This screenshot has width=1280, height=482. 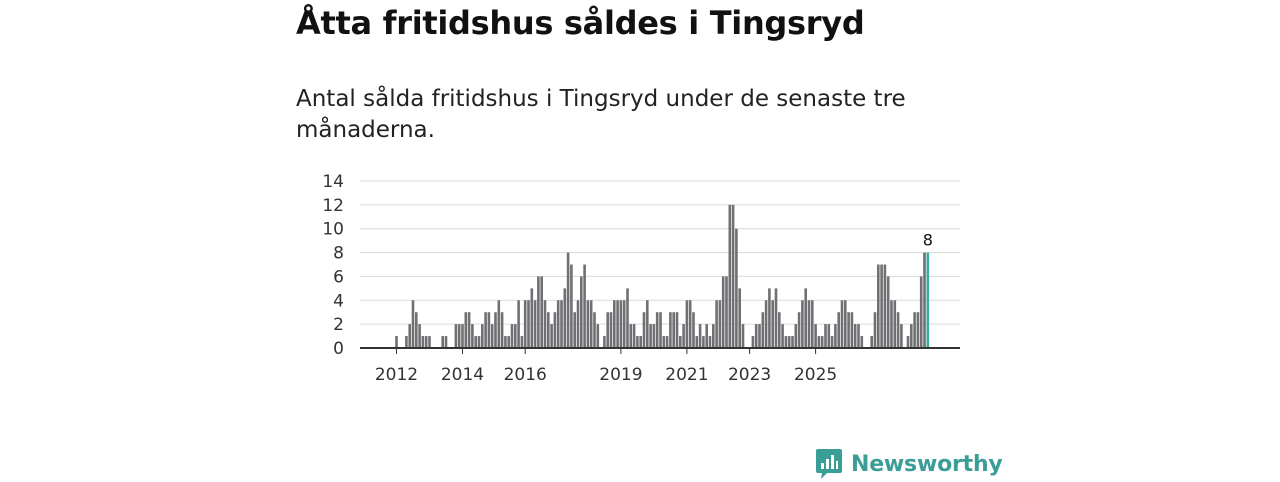 What do you see at coordinates (338, 277) in the screenshot?
I see `y-tick-label: 6` at bounding box center [338, 277].